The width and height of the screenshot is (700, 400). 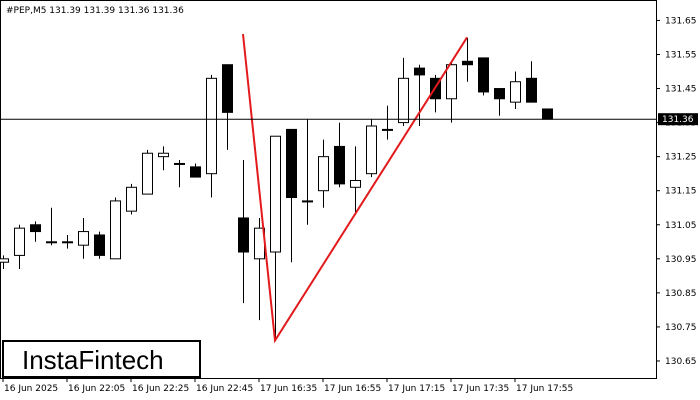 I want to click on logo: InstaFintech, so click(x=93, y=360).